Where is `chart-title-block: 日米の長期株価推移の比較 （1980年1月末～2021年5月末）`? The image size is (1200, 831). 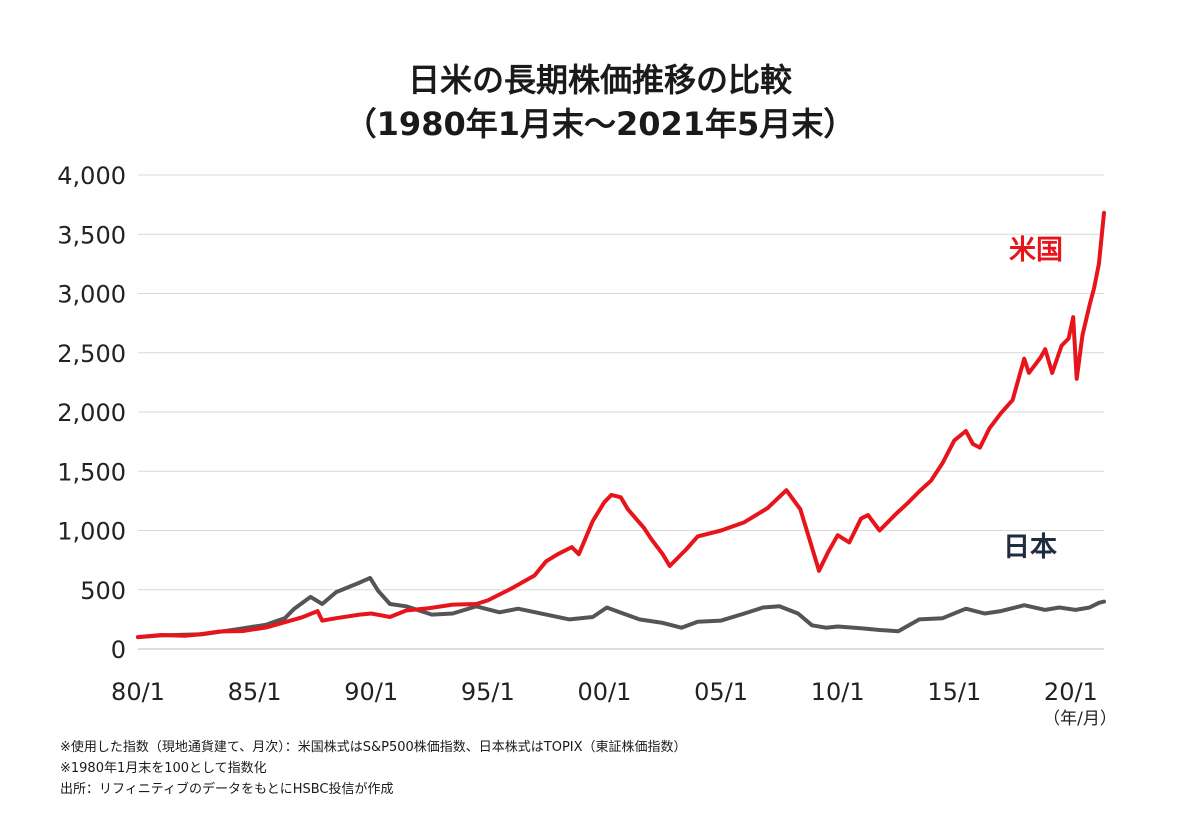 chart-title-block: 日米の長期株価推移の比較 （1980年1月末～2021年5月末） is located at coordinates (600, 102).